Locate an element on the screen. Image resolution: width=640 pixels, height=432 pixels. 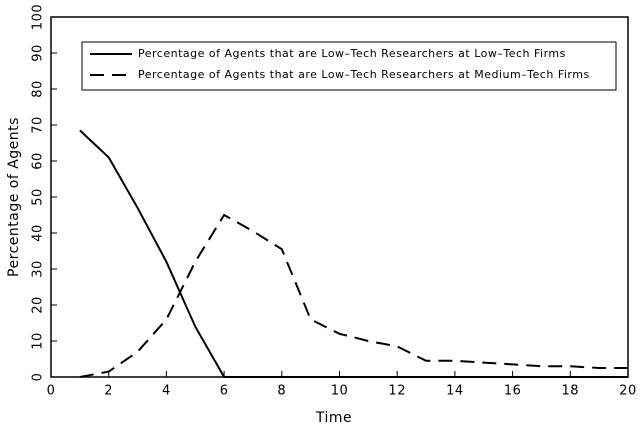
y-tick-label: 100 is located at coordinates (38, 17).